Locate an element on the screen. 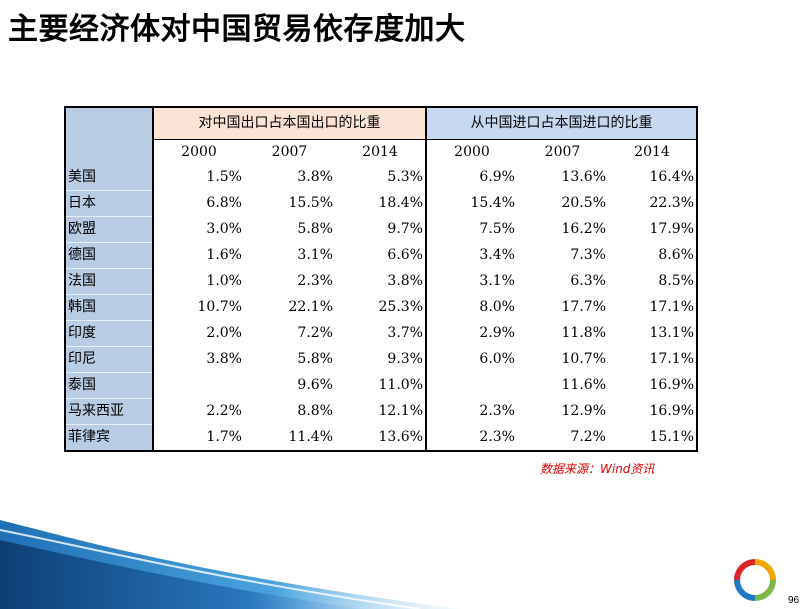 The image size is (807, 609). table-row: 菲律宾 1.7% 11.4% 13.6% 2.3% 7.2% 15.1% is located at coordinates (381, 438).